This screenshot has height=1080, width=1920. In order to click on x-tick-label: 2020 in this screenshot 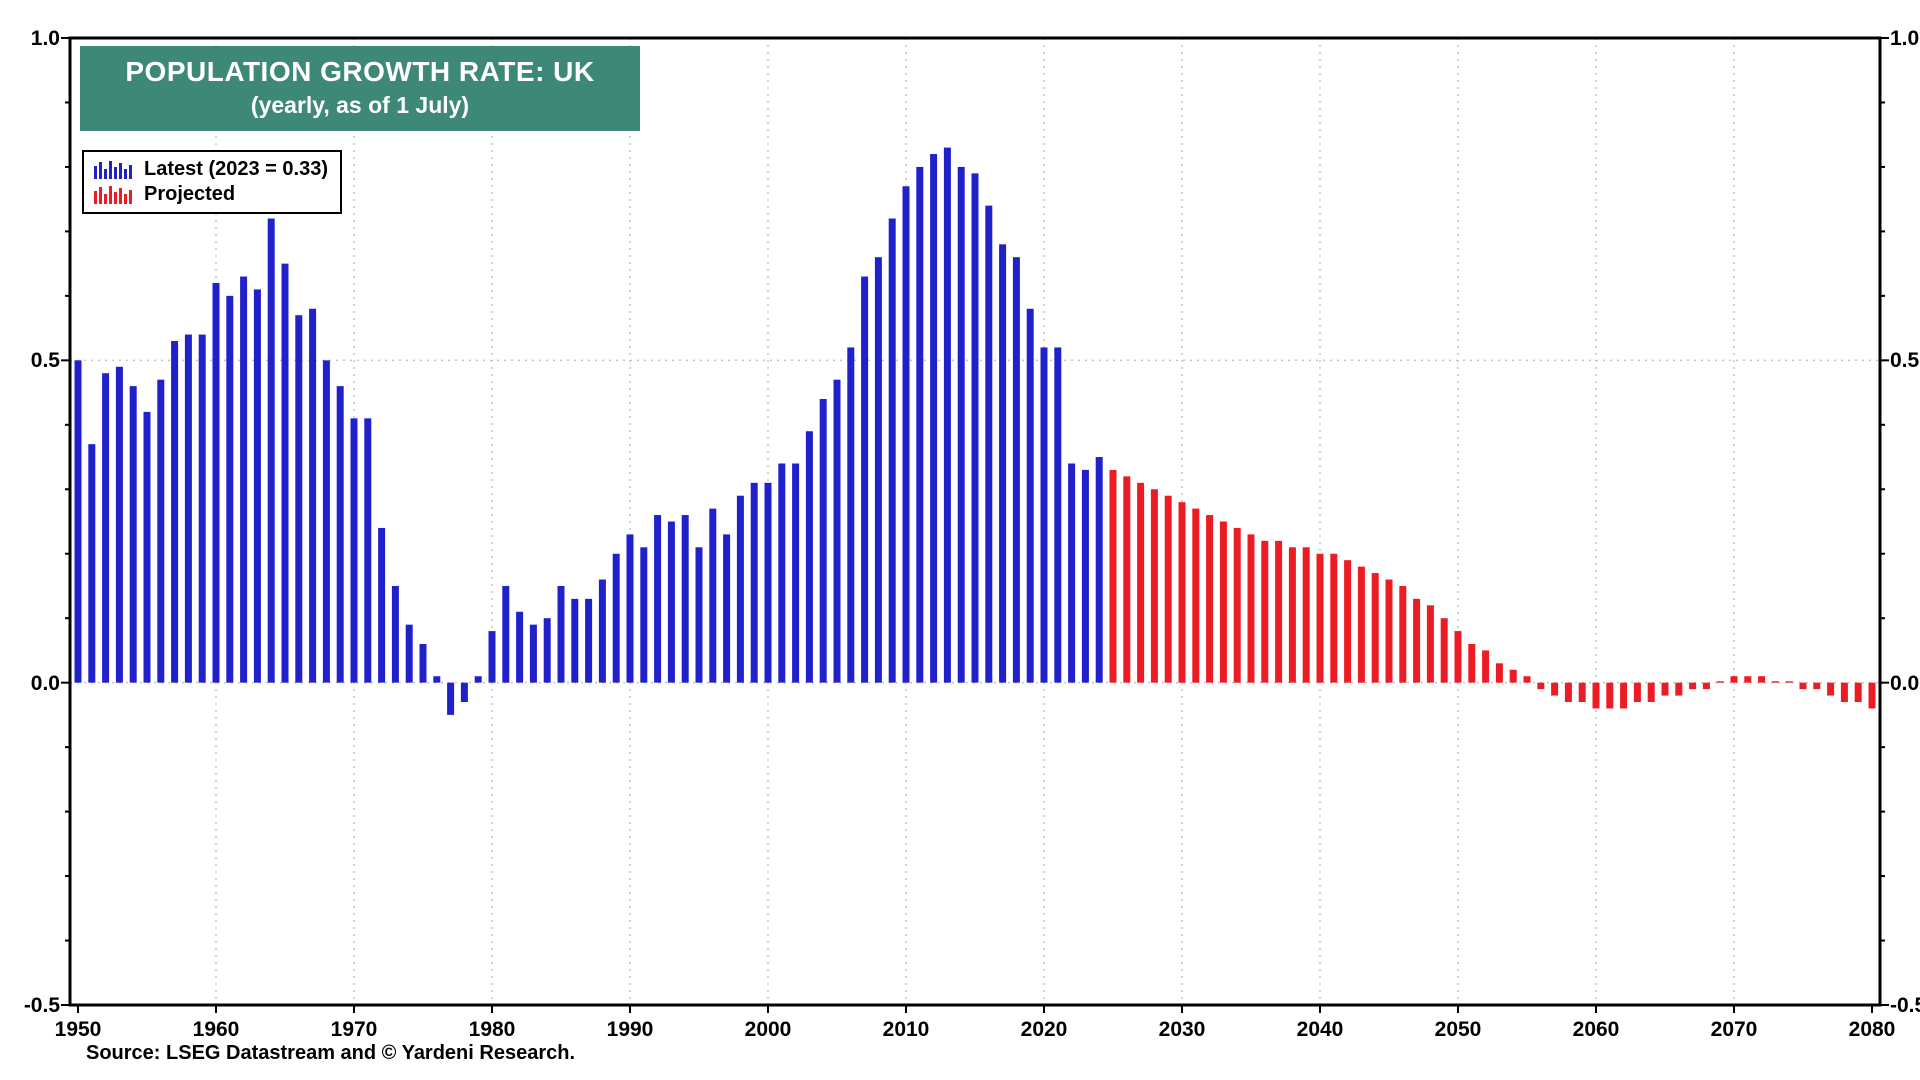, I will do `click(1044, 1029)`.